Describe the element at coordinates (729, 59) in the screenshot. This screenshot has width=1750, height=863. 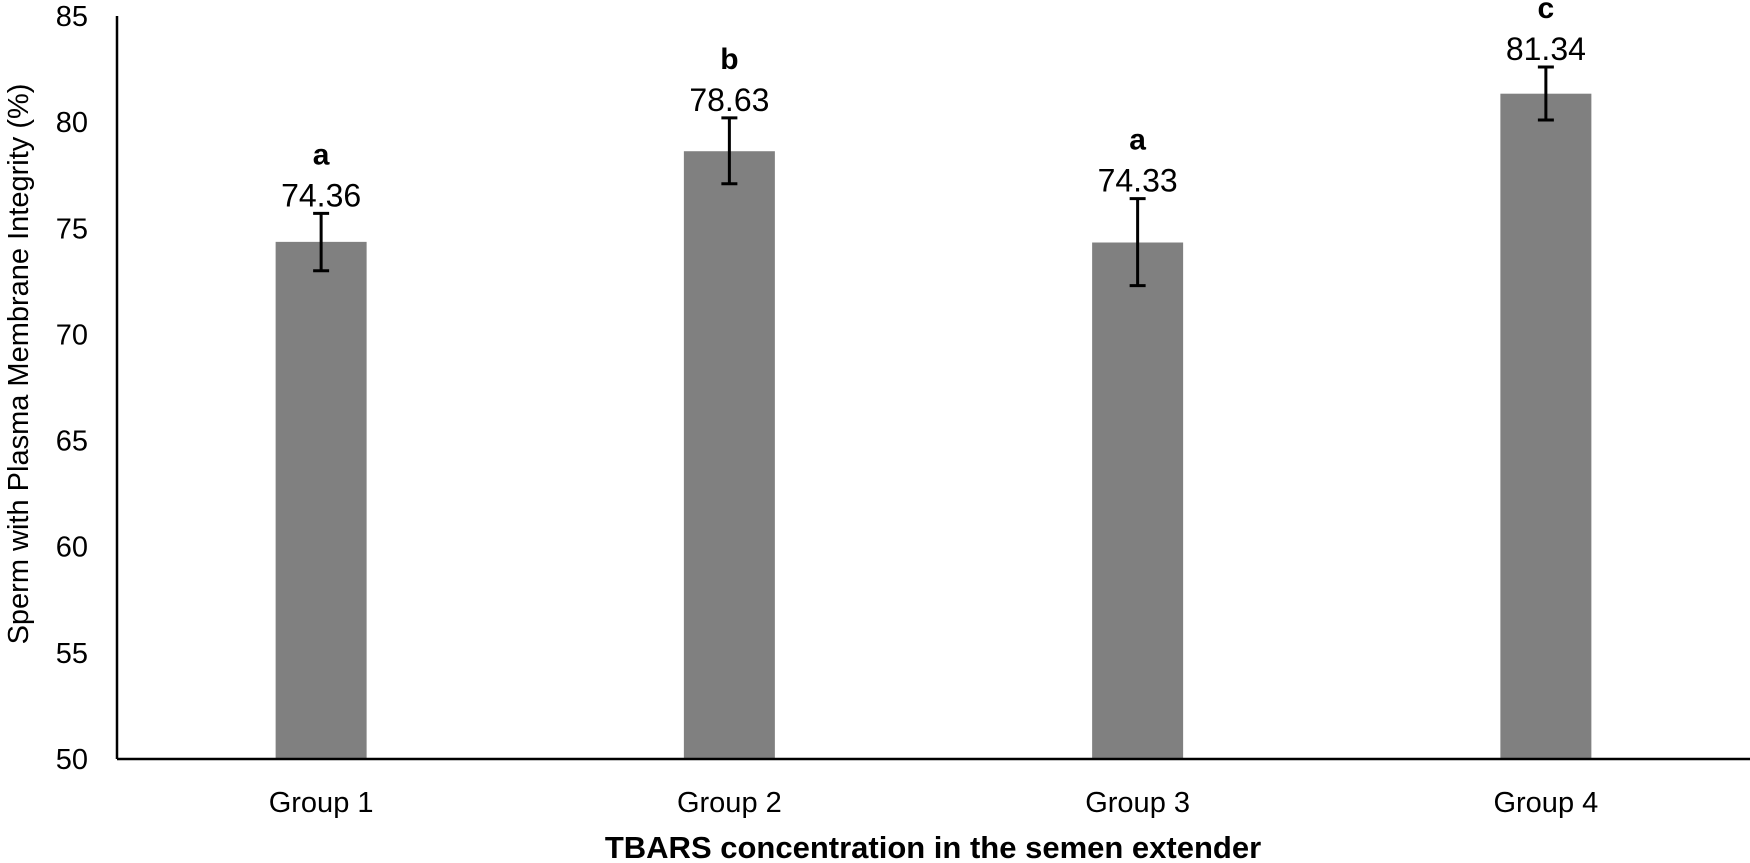
I see `significance-letter: b` at that location.